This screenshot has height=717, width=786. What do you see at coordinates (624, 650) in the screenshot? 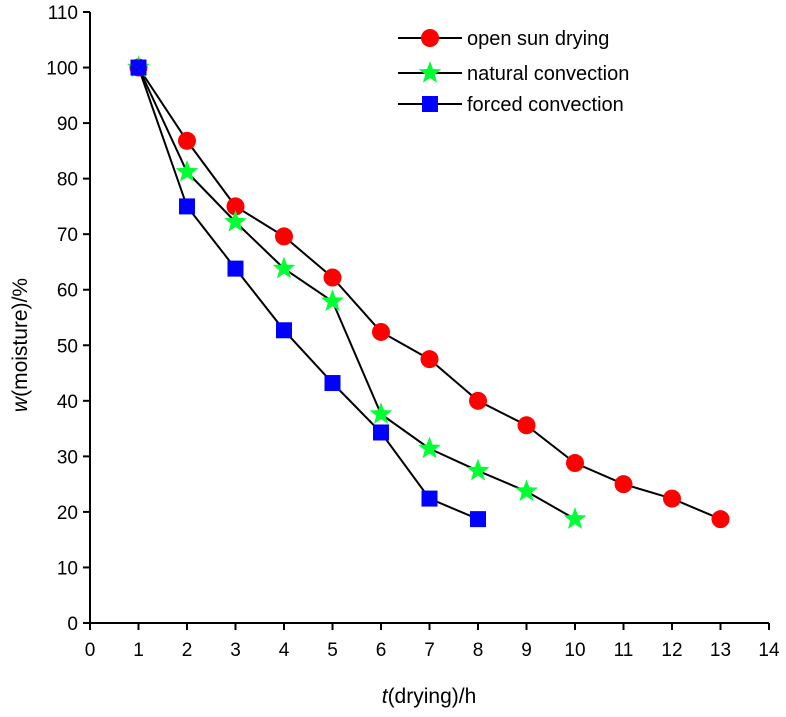
I see `x-tick-label: 11` at bounding box center [624, 650].